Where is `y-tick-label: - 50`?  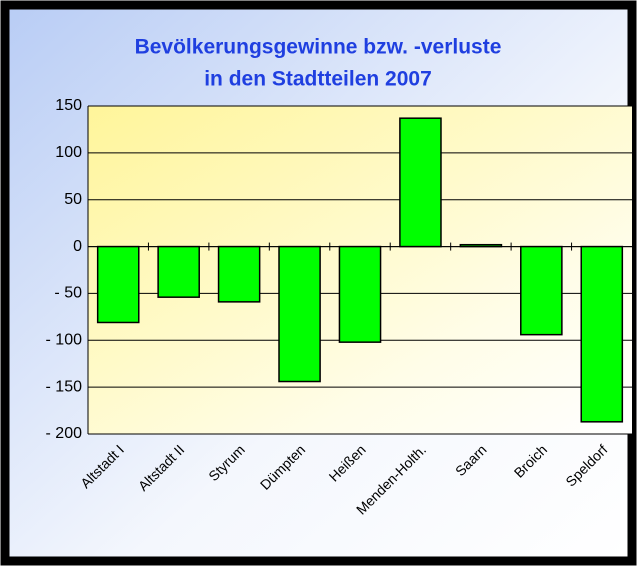 y-tick-label: - 50 is located at coordinates (68, 293).